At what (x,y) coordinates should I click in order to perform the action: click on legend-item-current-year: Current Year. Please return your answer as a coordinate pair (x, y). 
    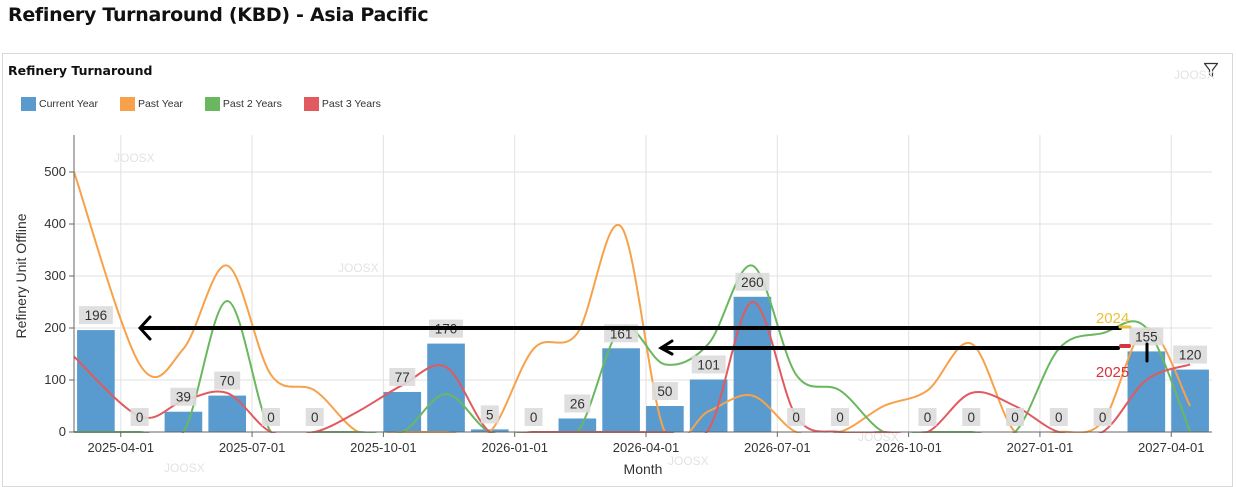
    Looking at the image, I should click on (59, 104).